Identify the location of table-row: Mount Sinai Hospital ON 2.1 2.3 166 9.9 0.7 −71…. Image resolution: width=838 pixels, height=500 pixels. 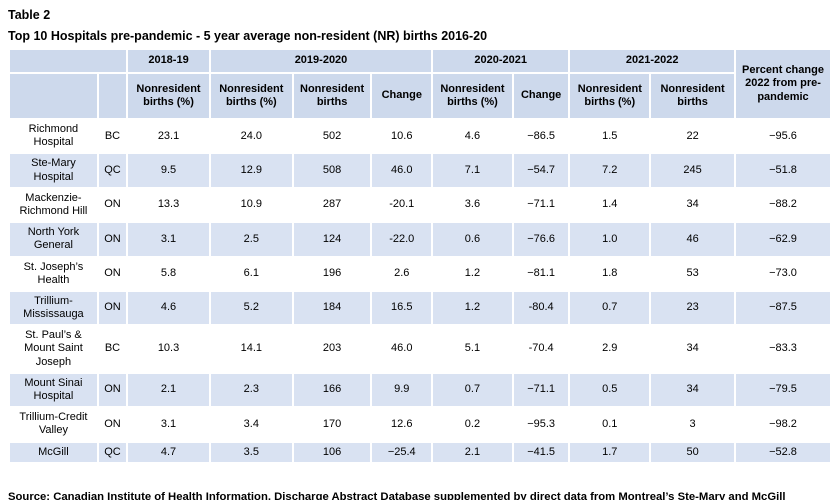
(420, 390).